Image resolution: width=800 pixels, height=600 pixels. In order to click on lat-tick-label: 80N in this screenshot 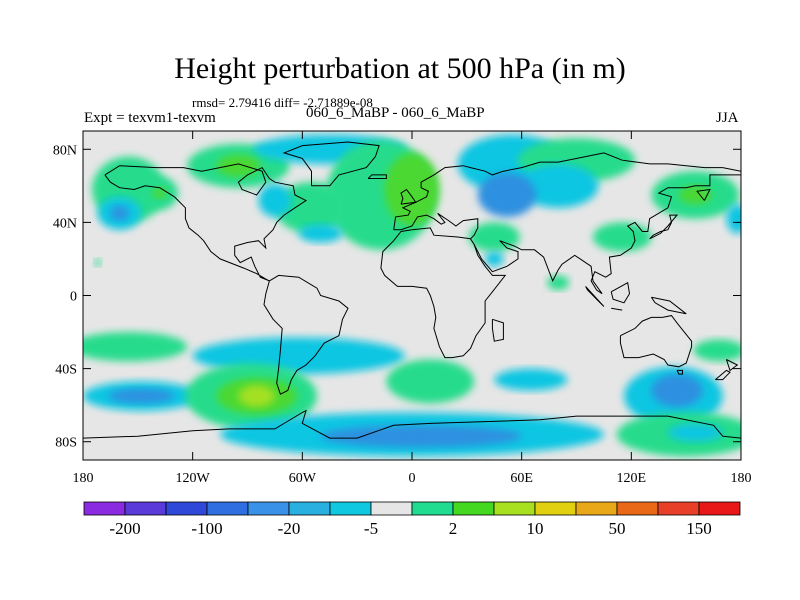, I will do `click(65, 150)`.